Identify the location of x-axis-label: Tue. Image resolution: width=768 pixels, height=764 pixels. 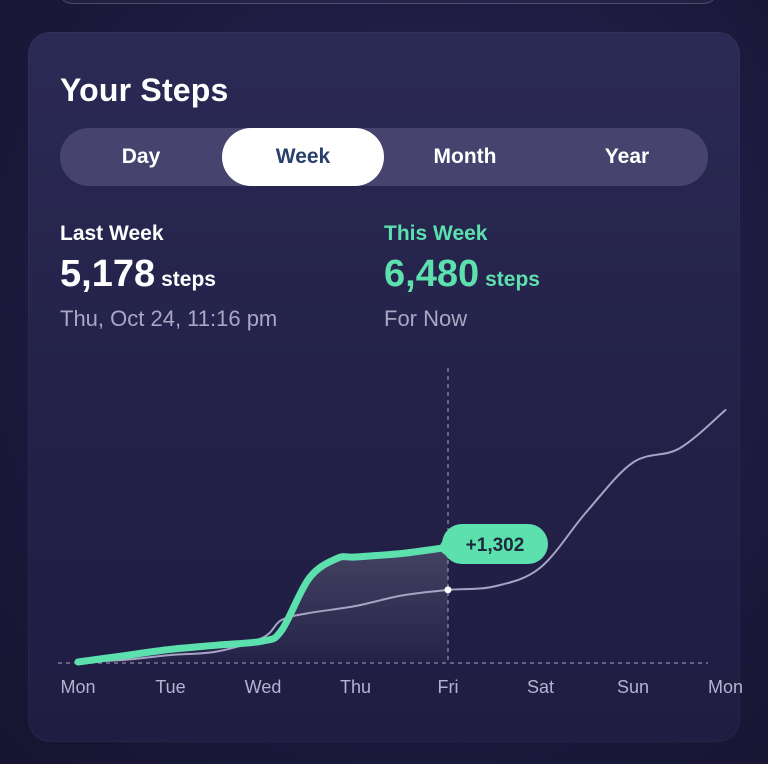
(170, 687).